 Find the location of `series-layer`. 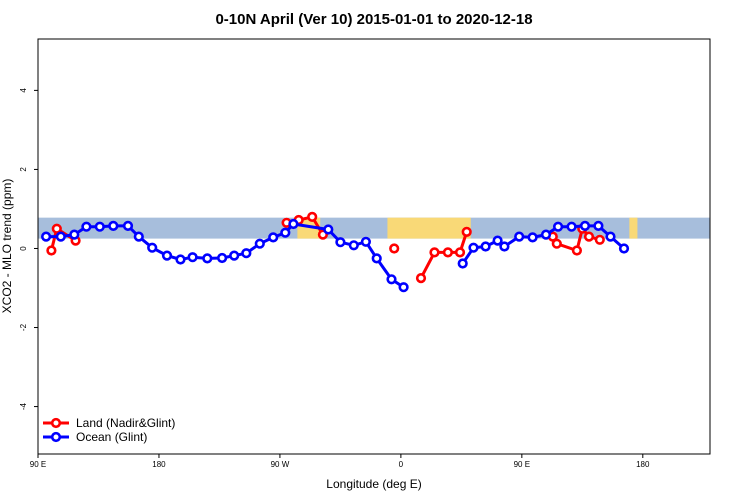

series-layer is located at coordinates (335, 252).